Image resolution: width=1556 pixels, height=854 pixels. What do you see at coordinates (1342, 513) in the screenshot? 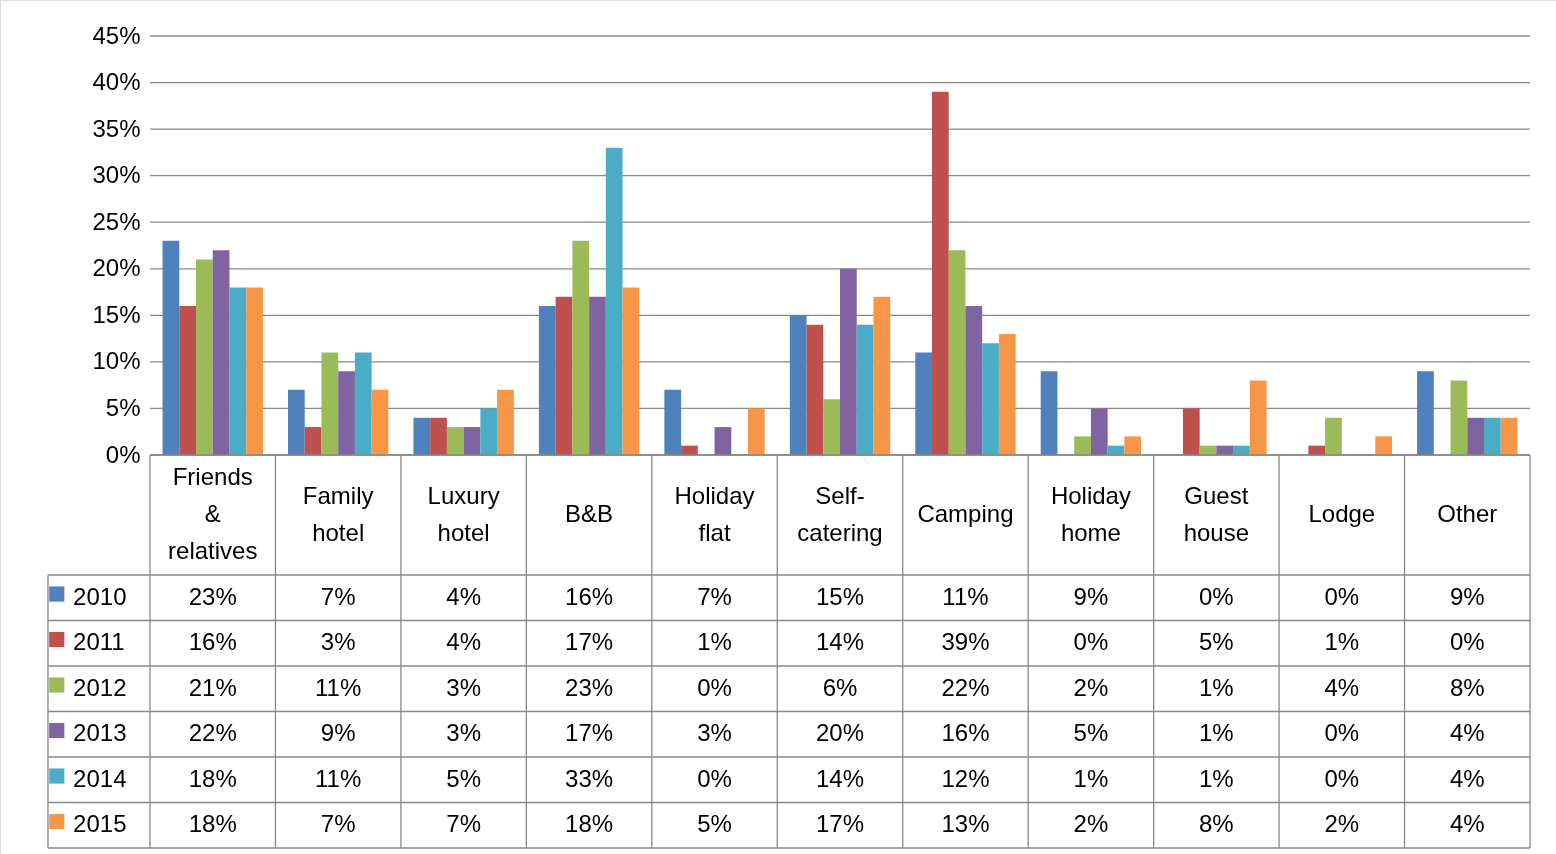
I see `x-tick-label: Lodge` at bounding box center [1342, 513].